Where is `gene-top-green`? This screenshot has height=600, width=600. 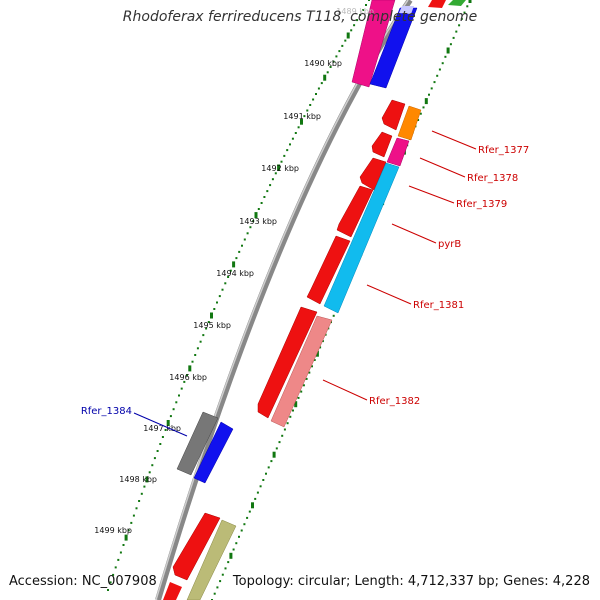 gene-top-green is located at coordinates (457, 3).